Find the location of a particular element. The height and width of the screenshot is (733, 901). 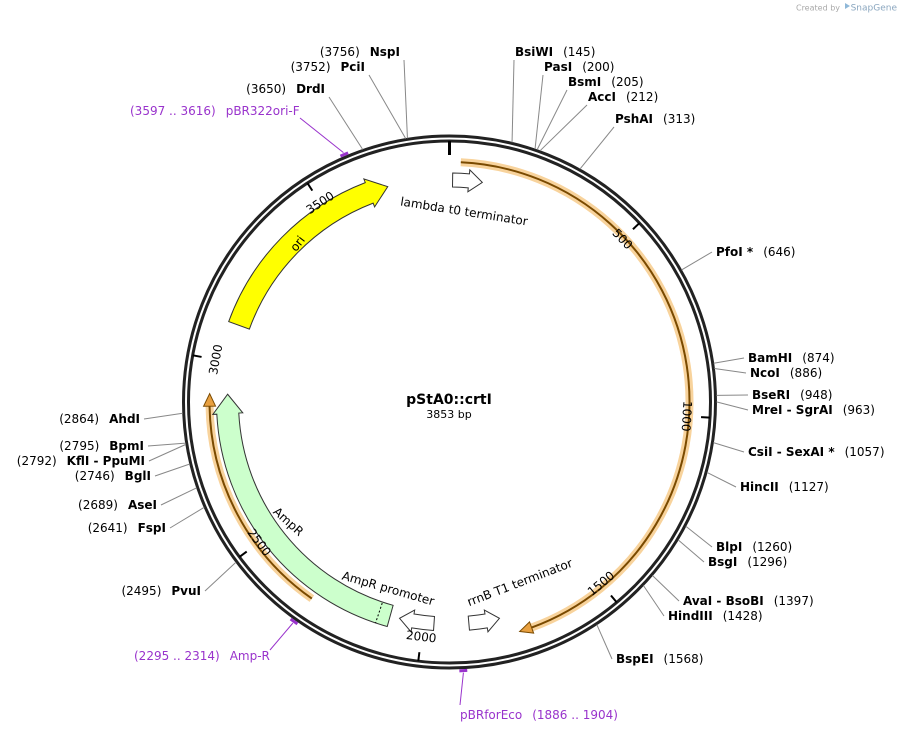

enzyme-label: (2746) BglI is located at coordinates (113, 476).